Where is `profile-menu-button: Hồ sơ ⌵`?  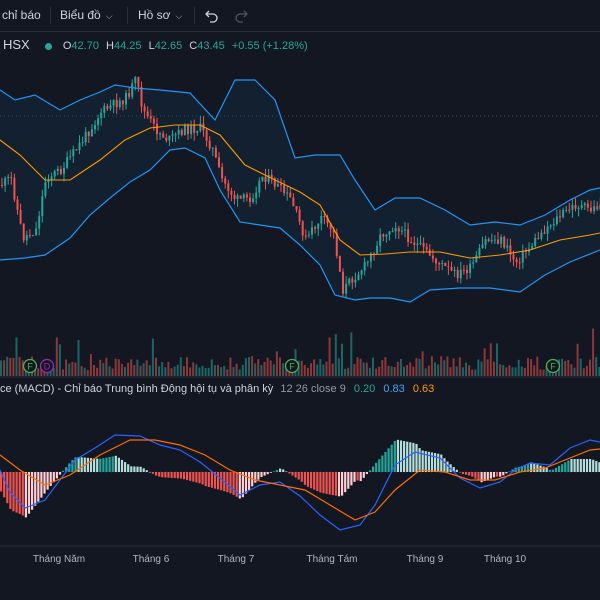
profile-menu-button: Hồ sơ ⌵ is located at coordinates (160, 15).